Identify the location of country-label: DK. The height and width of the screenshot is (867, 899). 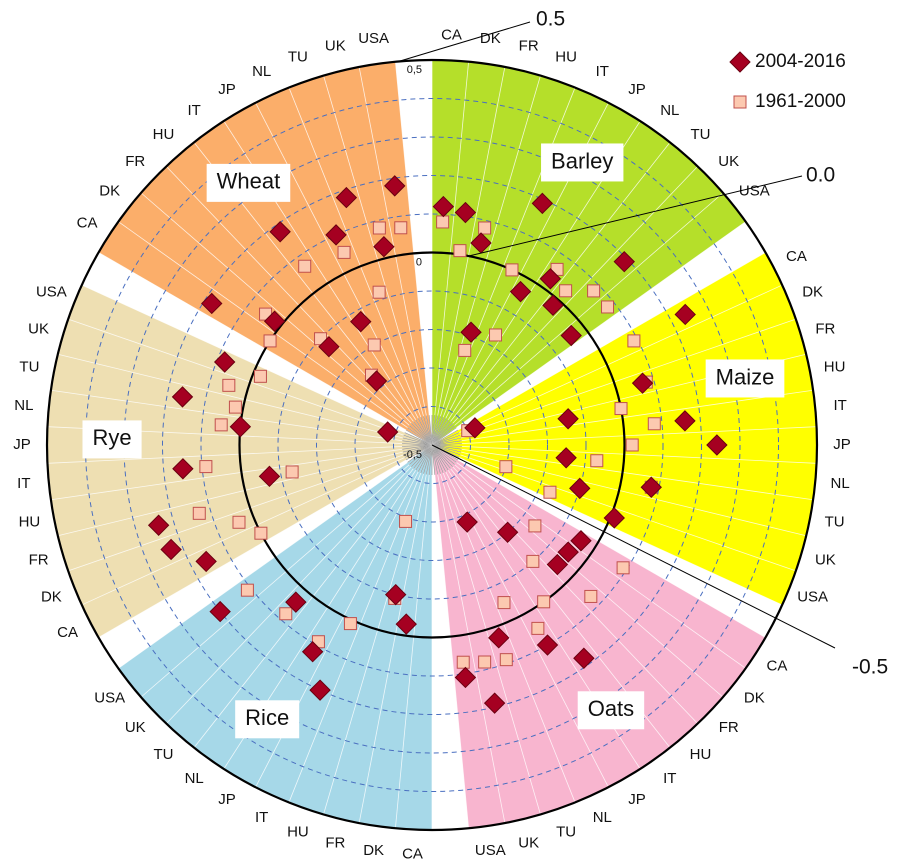
(373, 850).